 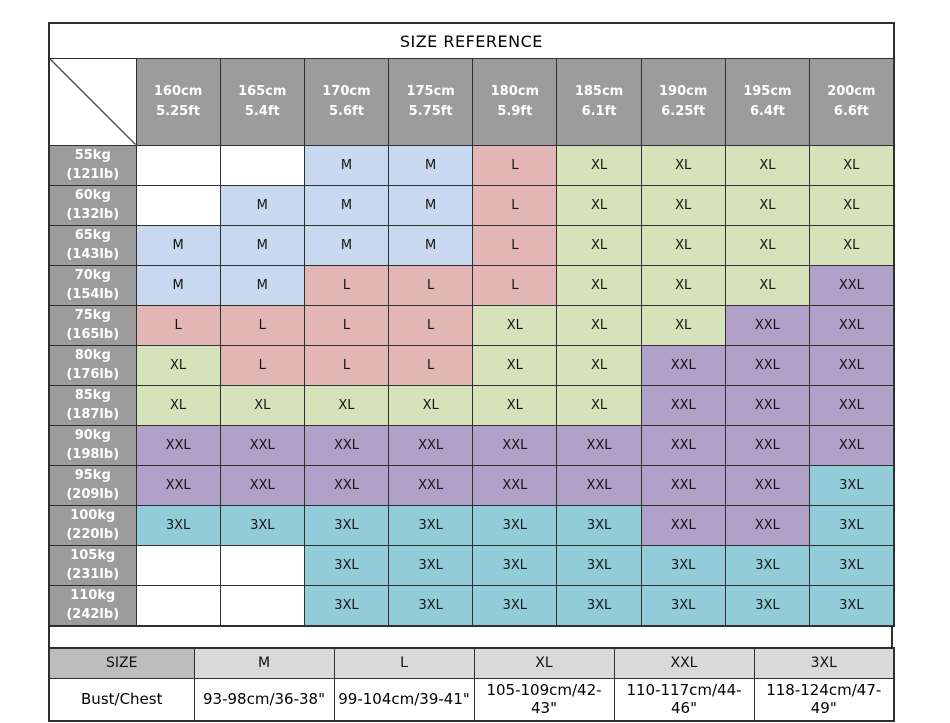 What do you see at coordinates (92, 155) in the screenshot?
I see `weight-kg: 55kg` at bounding box center [92, 155].